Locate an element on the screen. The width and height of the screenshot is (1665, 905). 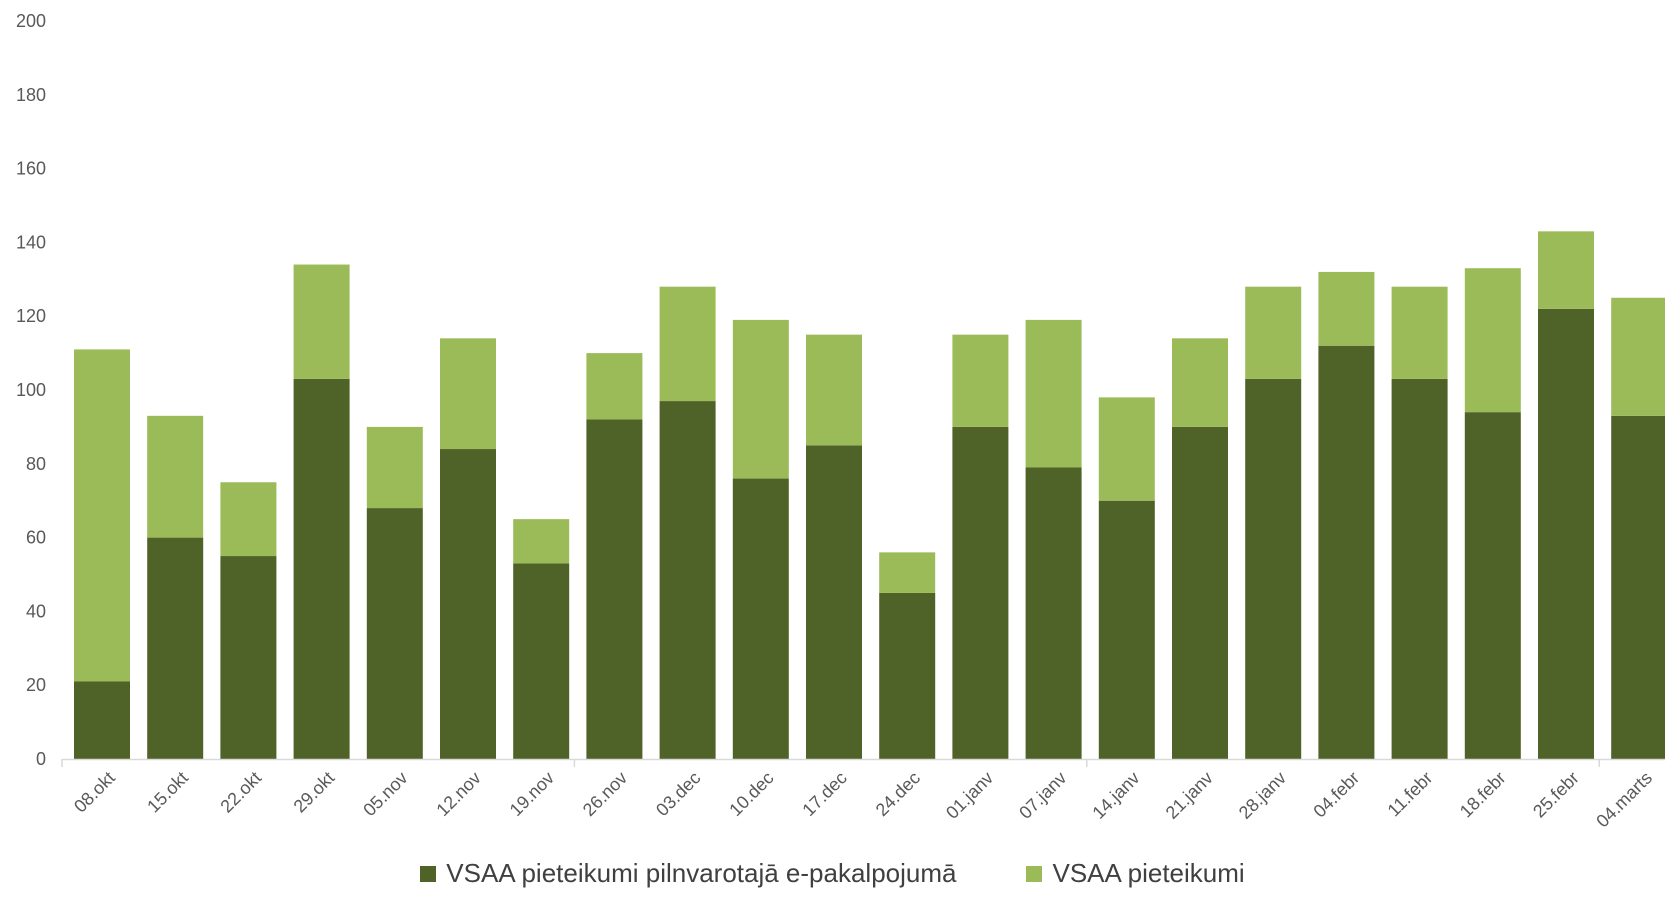
x-tick-label: 25.febr is located at coordinates (1556, 795).